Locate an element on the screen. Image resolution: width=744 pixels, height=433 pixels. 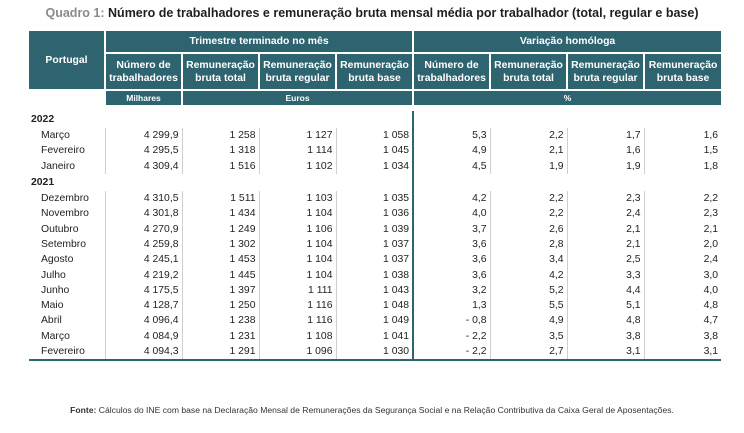
value-cell: 1 249 is located at coordinates (220, 229).